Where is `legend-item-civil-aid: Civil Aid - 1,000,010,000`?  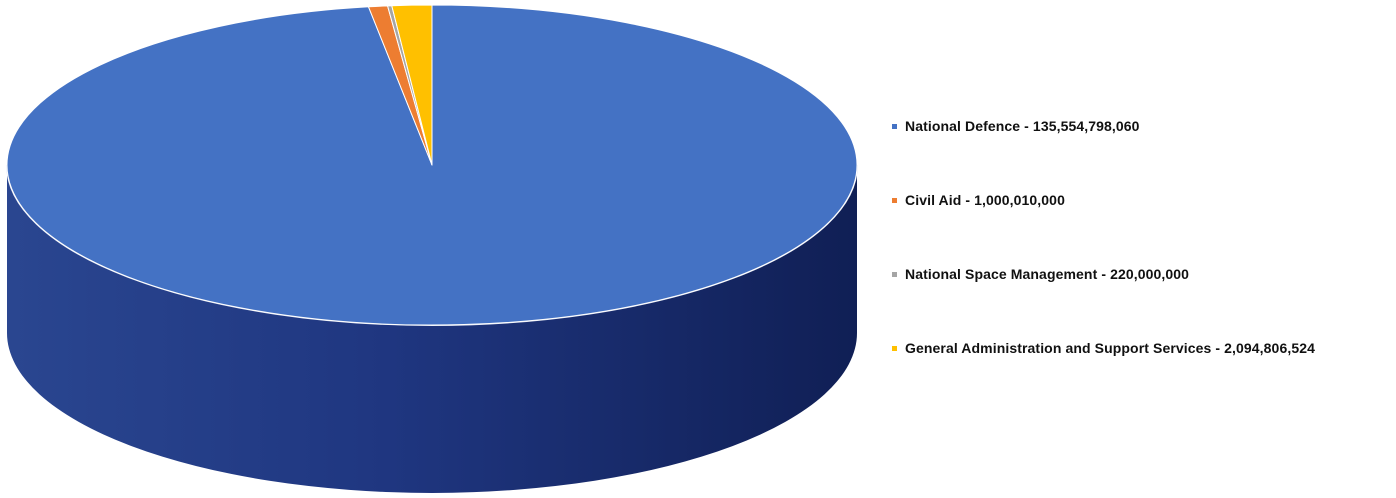 legend-item-civil-aid: Civil Aid - 1,000,010,000 is located at coordinates (1138, 229).